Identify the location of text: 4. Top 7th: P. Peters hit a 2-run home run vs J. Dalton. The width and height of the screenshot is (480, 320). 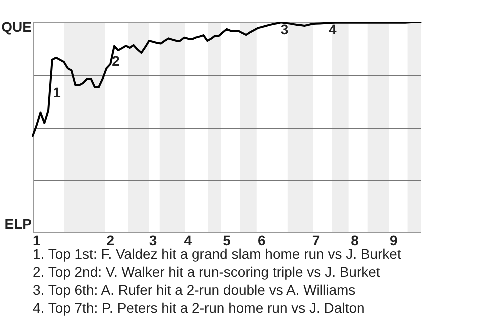
(199, 308).